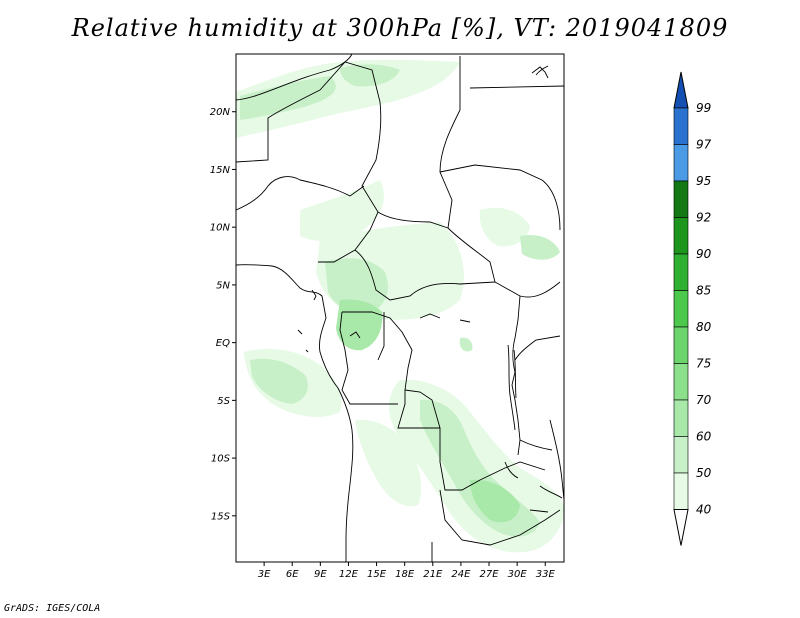 The height and width of the screenshot is (618, 800). Describe the element at coordinates (703, 181) in the screenshot. I see `colorbar-label: 95` at that location.